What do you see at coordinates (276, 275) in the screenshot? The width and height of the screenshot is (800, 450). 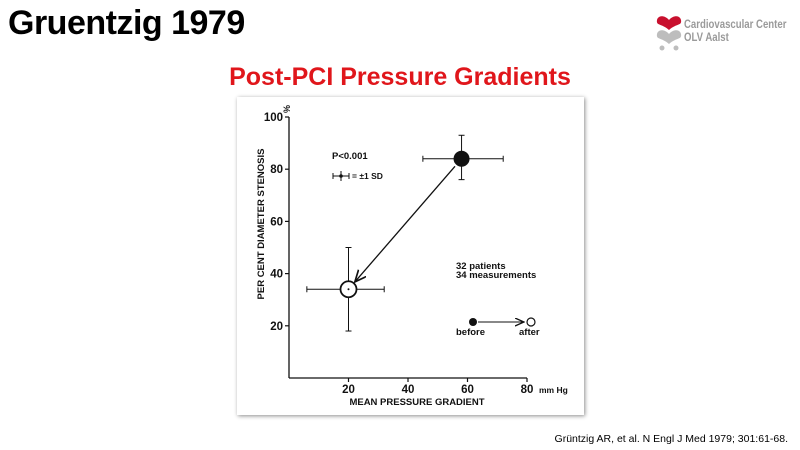 I see `y-tick-label: 40` at bounding box center [276, 275].